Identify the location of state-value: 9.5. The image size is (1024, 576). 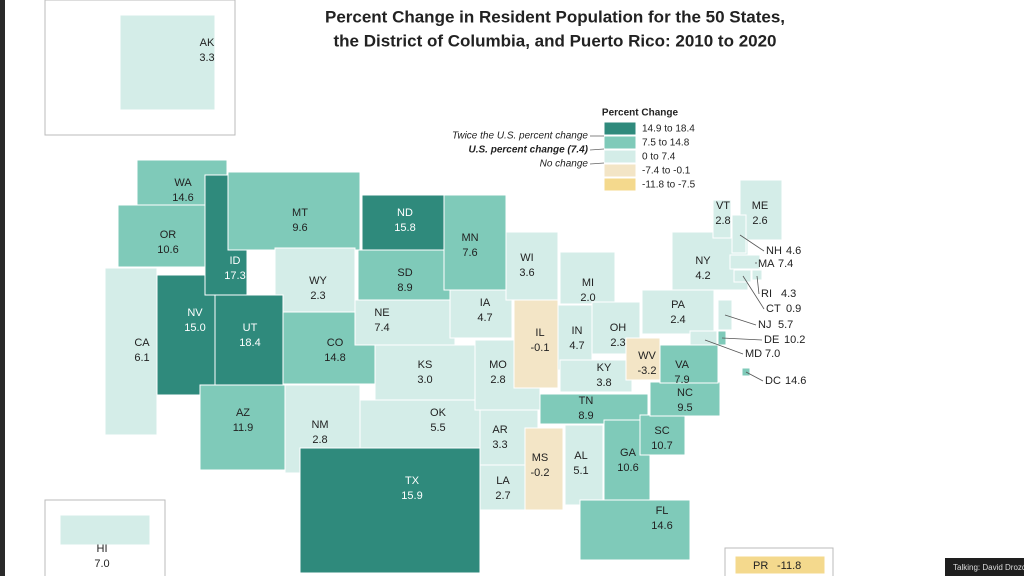
(684, 408).